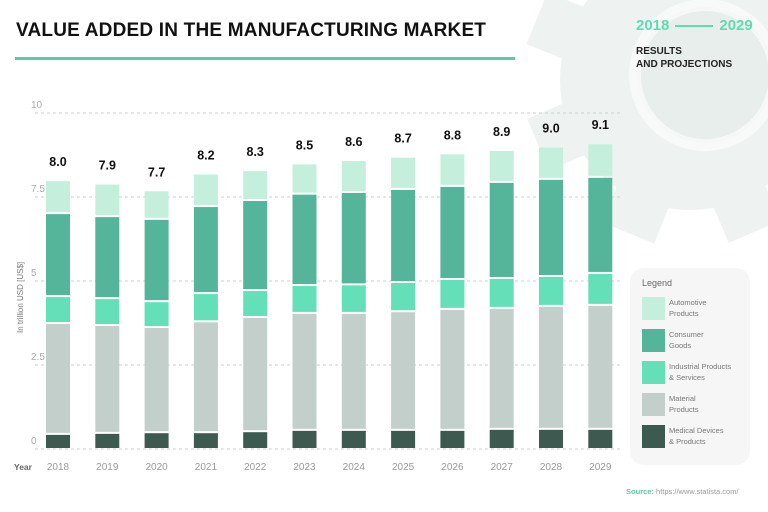  I want to click on bar-total-label: 8.6, so click(353, 142).